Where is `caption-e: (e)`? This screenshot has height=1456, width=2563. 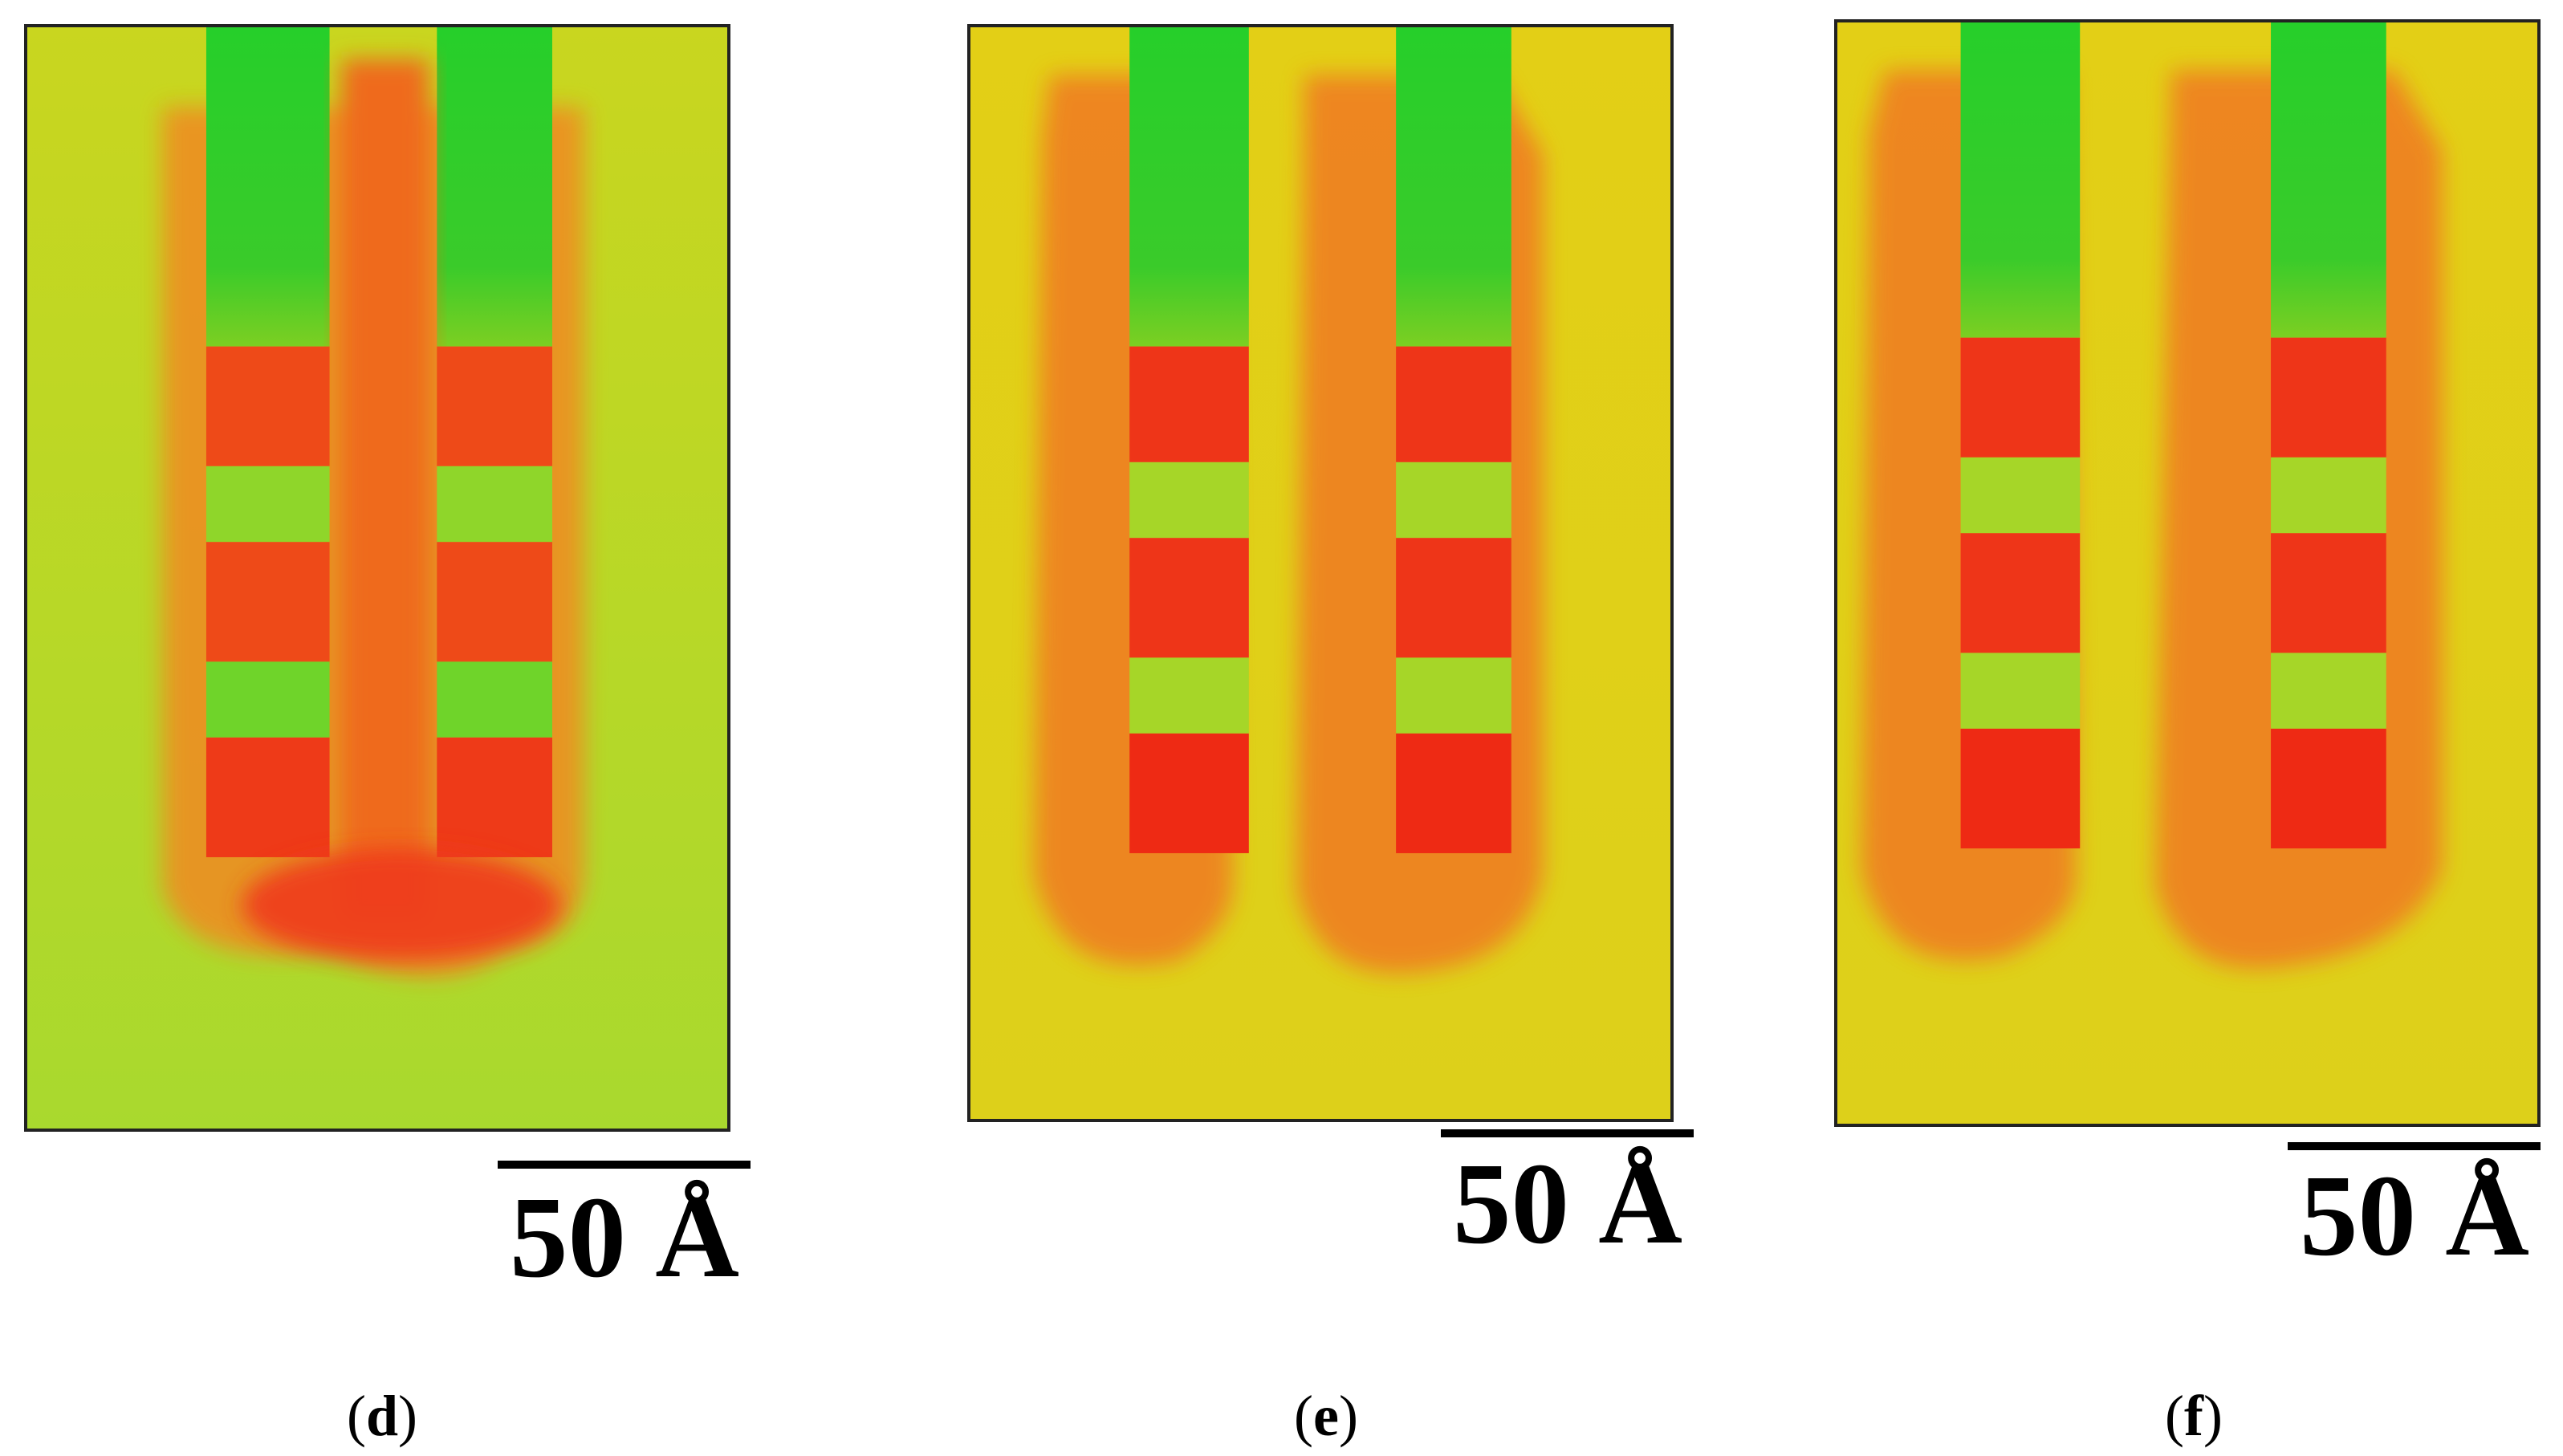 caption-e: (e) is located at coordinates (1326, 1416).